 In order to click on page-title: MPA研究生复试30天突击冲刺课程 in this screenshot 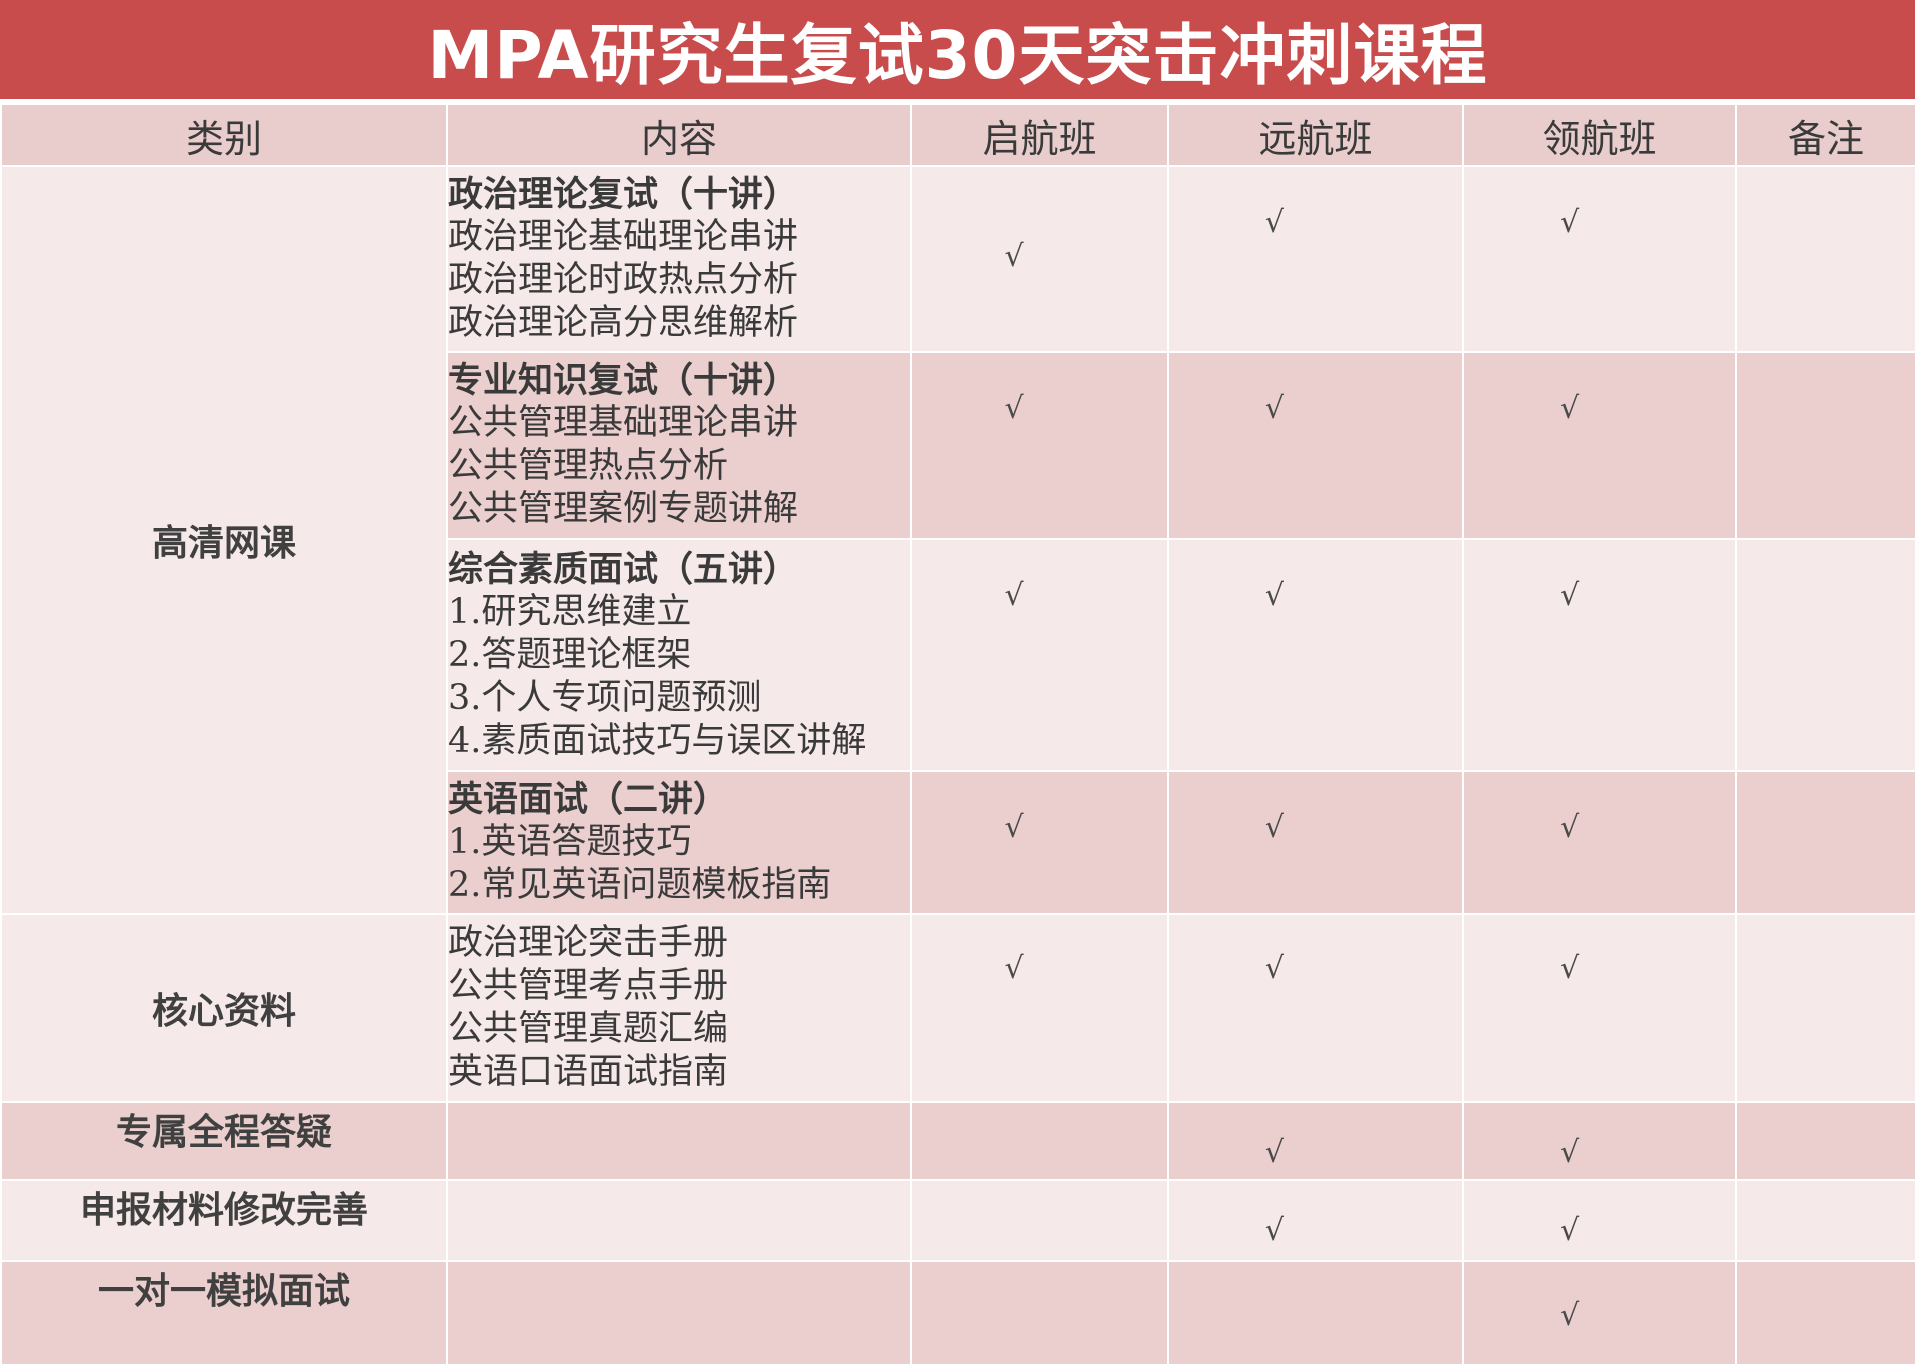, I will do `click(957, 49)`.